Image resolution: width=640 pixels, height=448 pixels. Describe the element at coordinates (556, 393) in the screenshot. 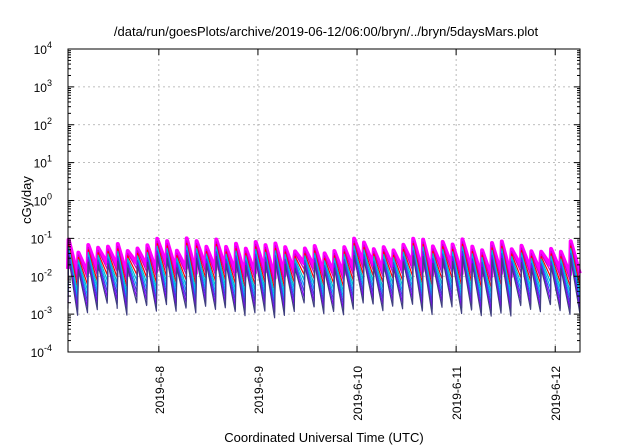

I see `x-tick-label: 2019-6-12` at that location.